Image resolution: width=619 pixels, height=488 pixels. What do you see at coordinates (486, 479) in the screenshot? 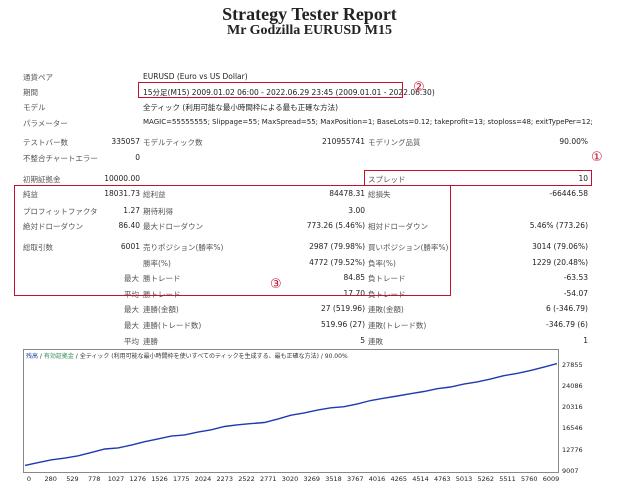
I see `x-tick-label: 5262` at bounding box center [486, 479].